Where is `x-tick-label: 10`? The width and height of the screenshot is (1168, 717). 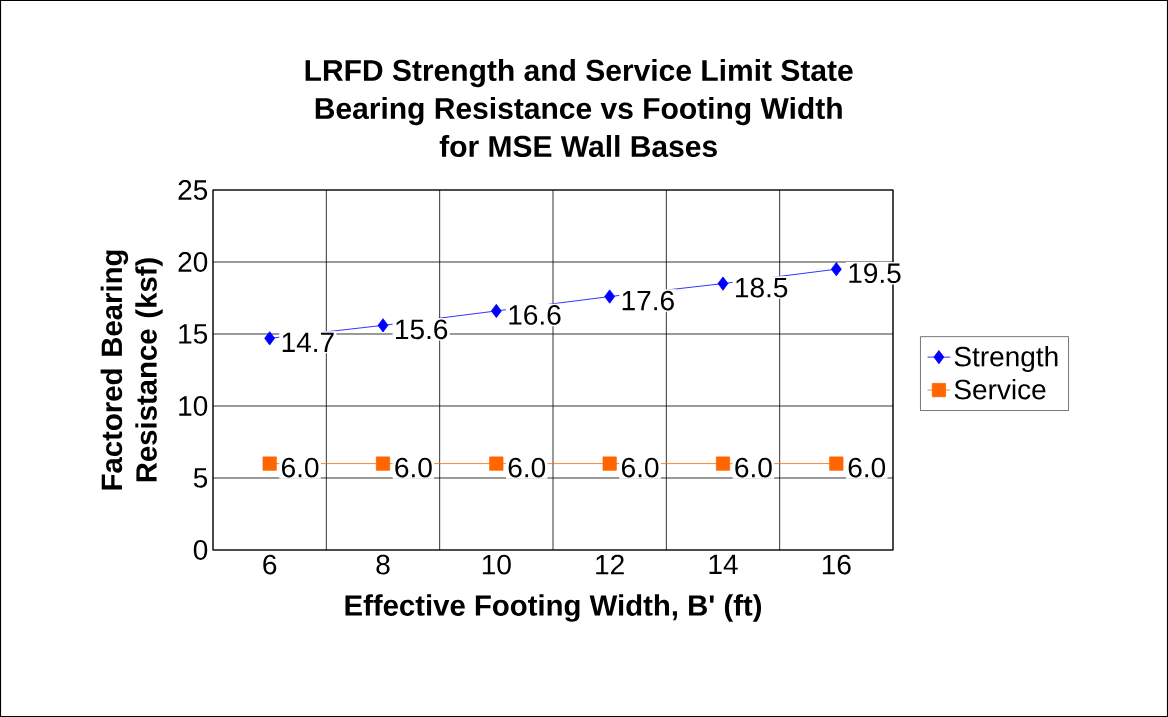 x-tick-label: 10 is located at coordinates (496, 564).